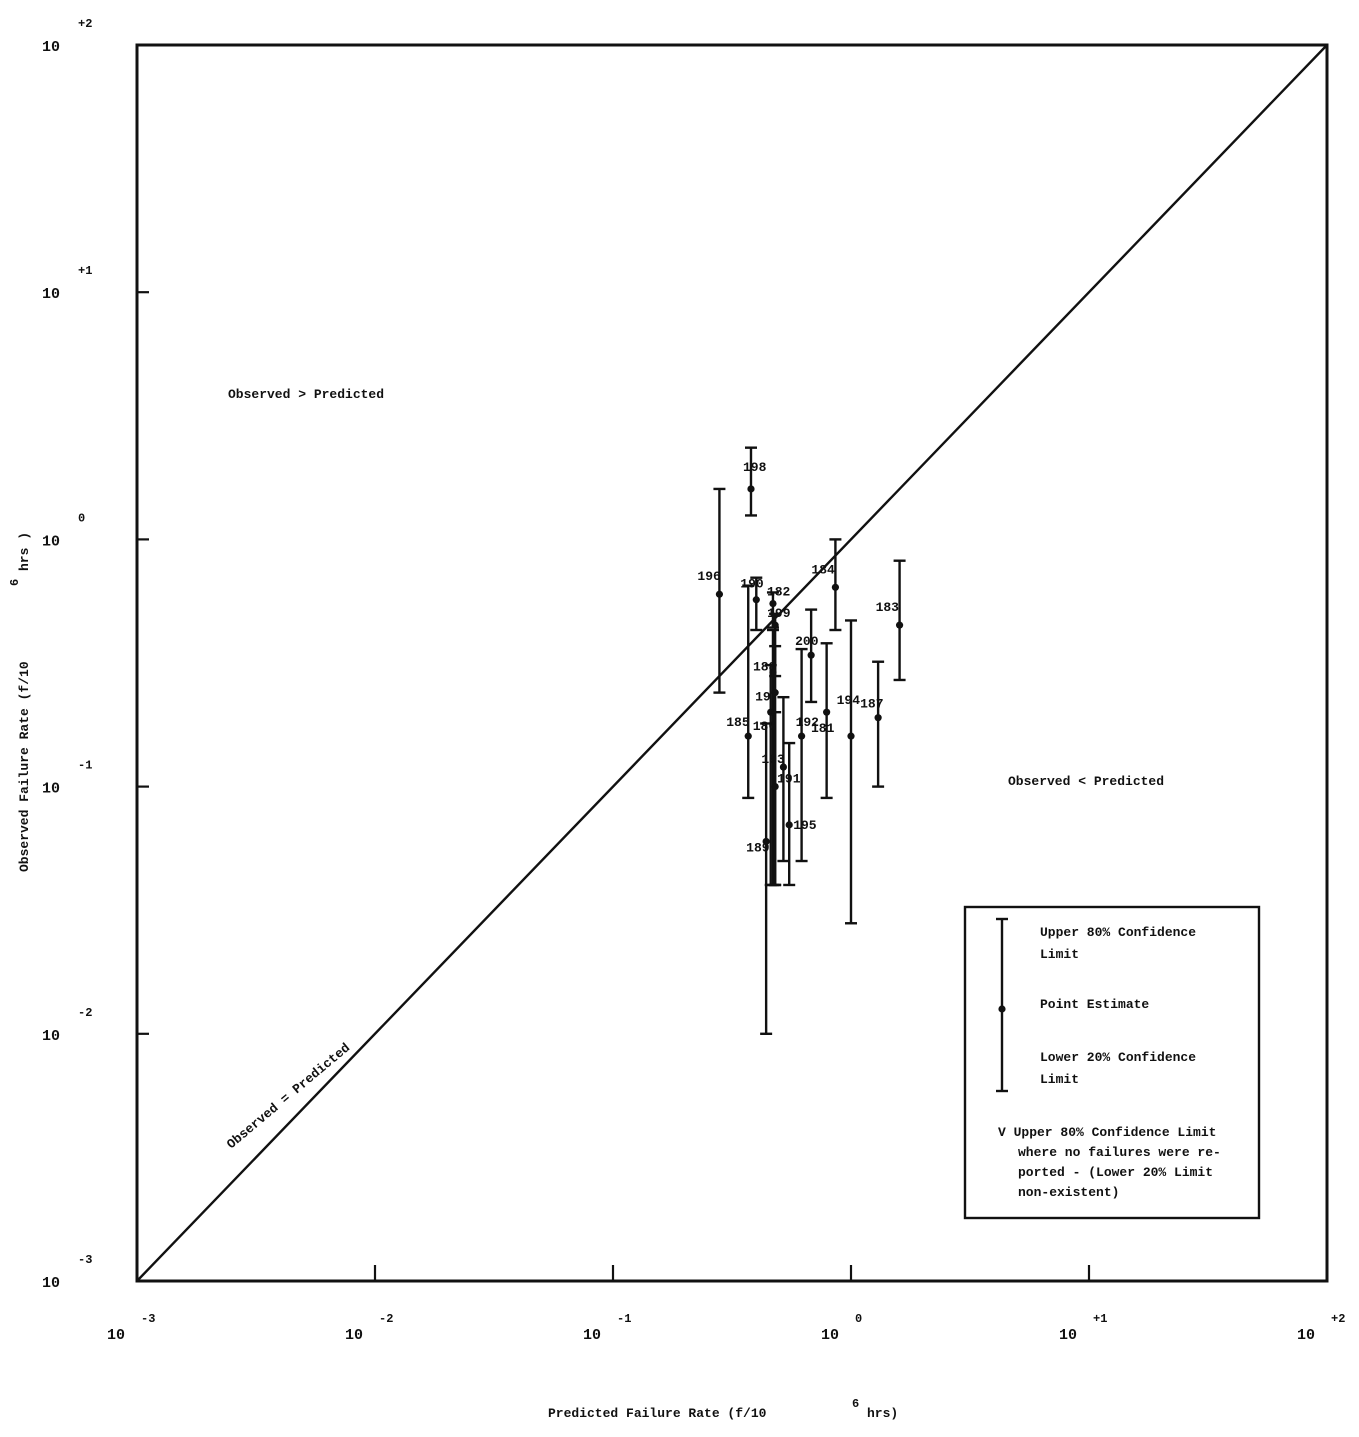 The image size is (1359, 1437). What do you see at coordinates (85, 1260) in the screenshot?
I see `y-tick-exponent: -3` at bounding box center [85, 1260].